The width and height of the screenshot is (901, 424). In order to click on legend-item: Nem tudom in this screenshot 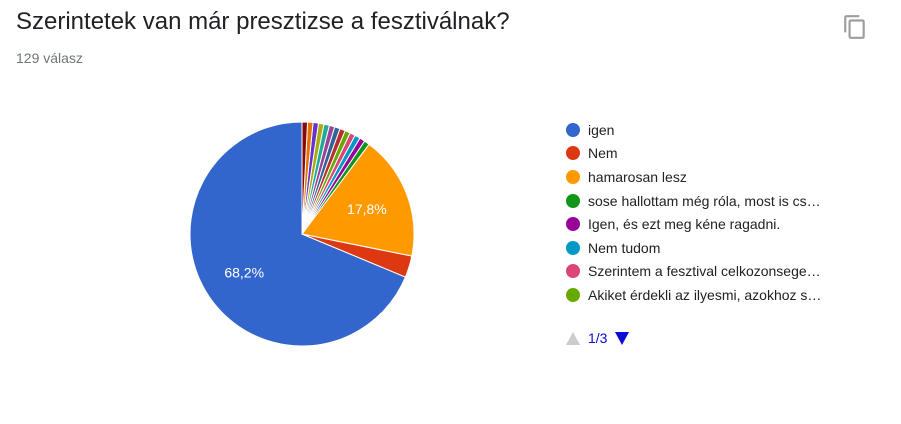, I will do `click(693, 248)`.